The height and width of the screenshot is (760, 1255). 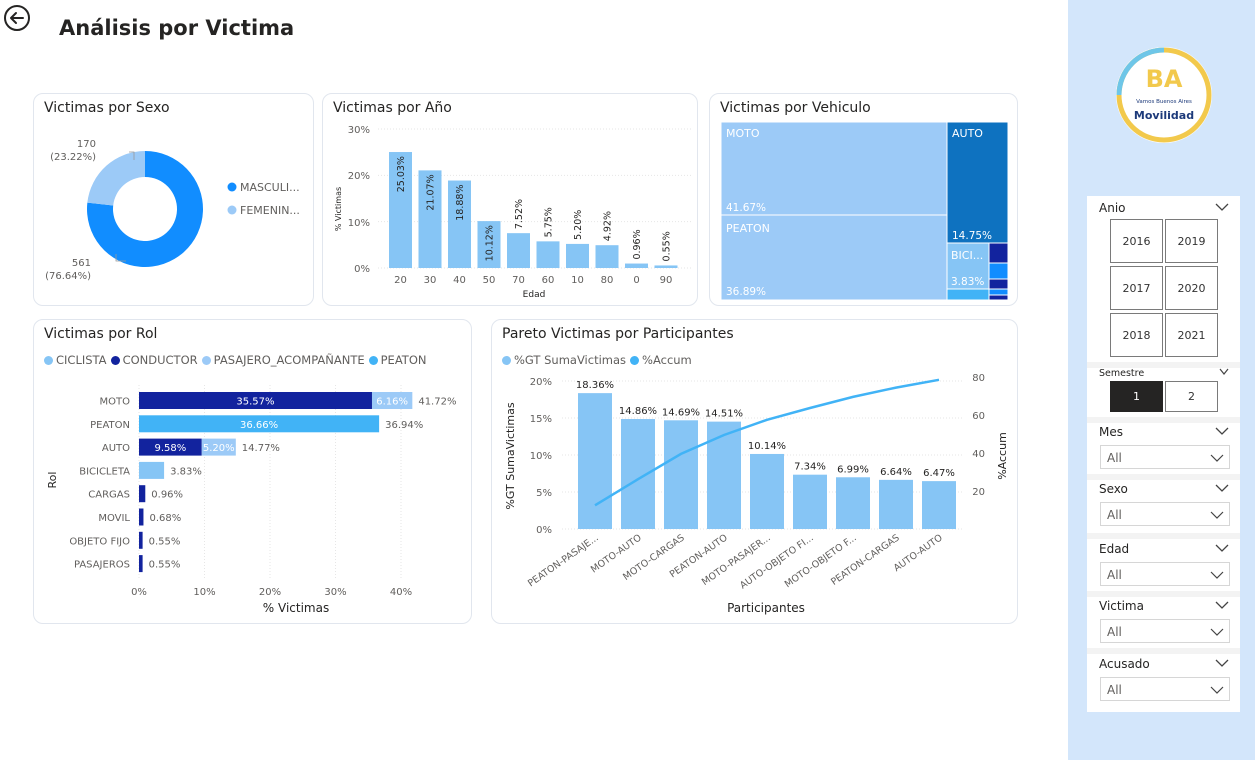 What do you see at coordinates (397, 360) in the screenshot?
I see `legend-item-peaton: PEATON` at bounding box center [397, 360].